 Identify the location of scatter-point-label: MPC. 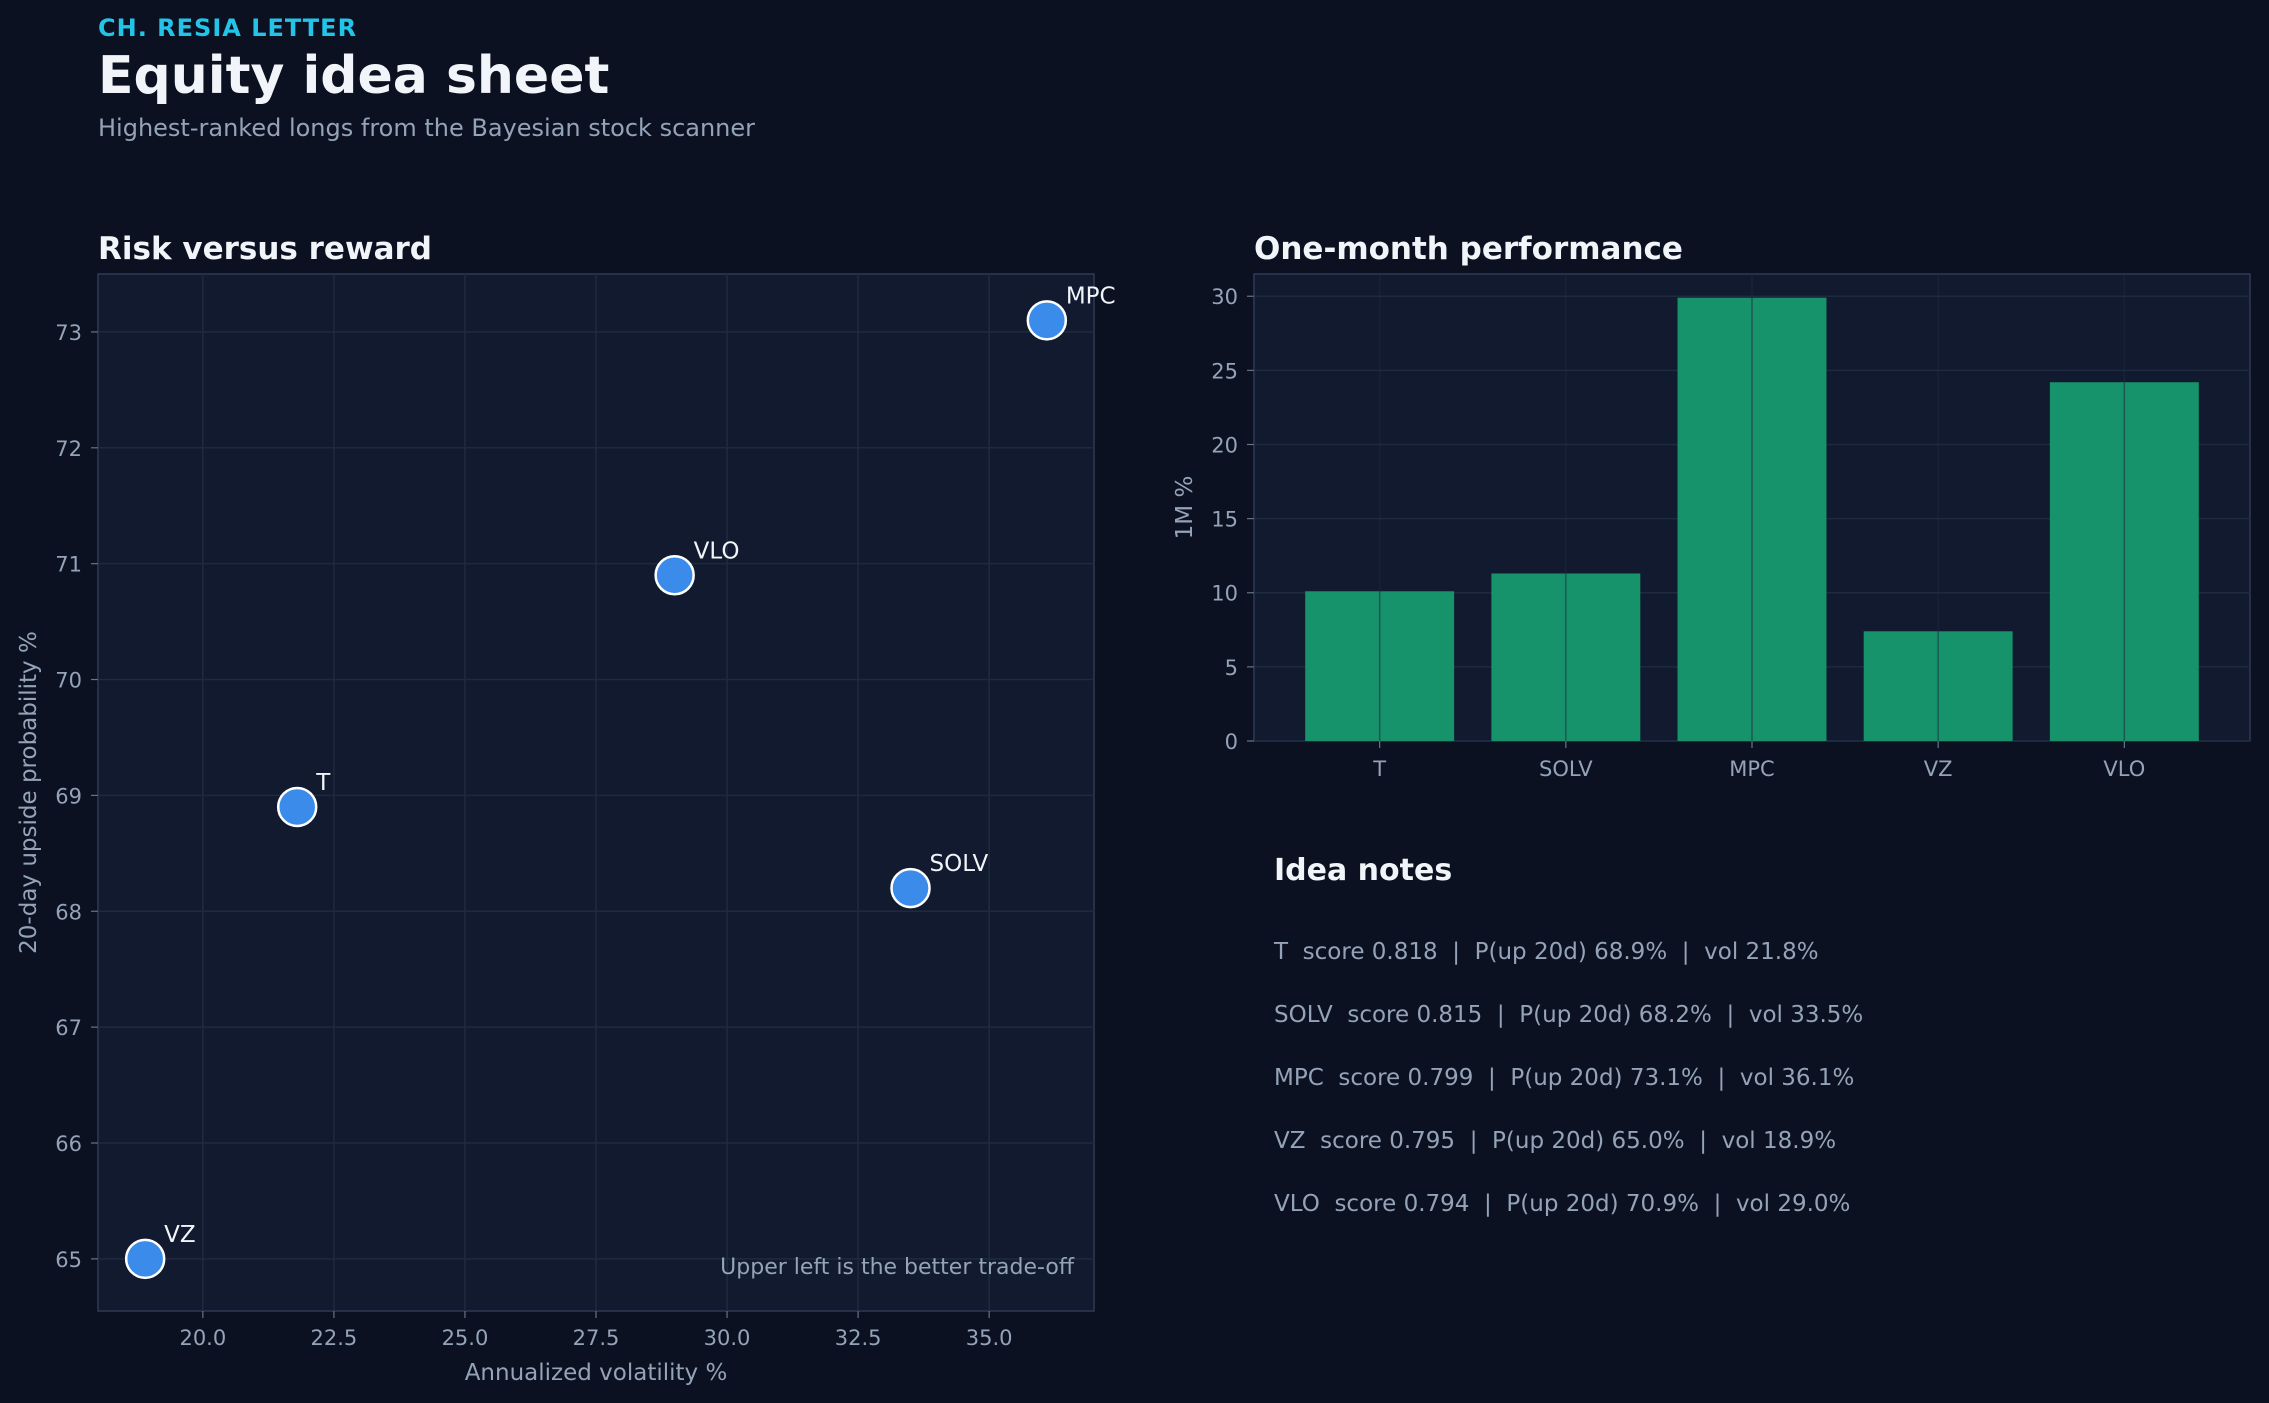
(1091, 296).